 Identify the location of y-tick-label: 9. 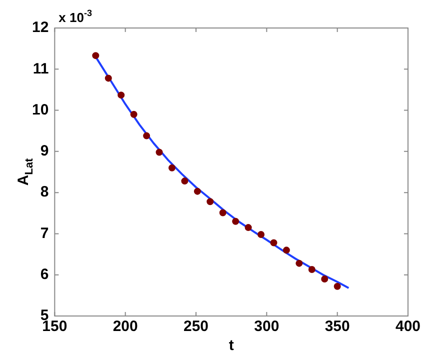
(44, 151).